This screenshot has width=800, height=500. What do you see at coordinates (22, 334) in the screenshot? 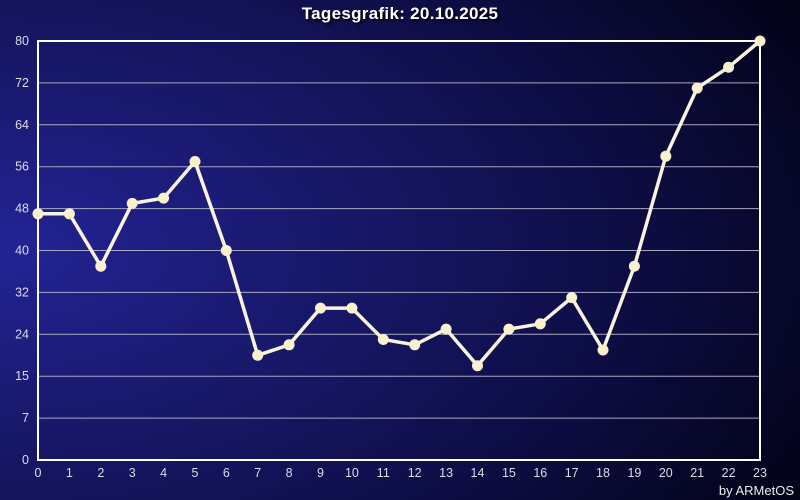
I see `y-axis-tick-label: 24` at bounding box center [22, 334].